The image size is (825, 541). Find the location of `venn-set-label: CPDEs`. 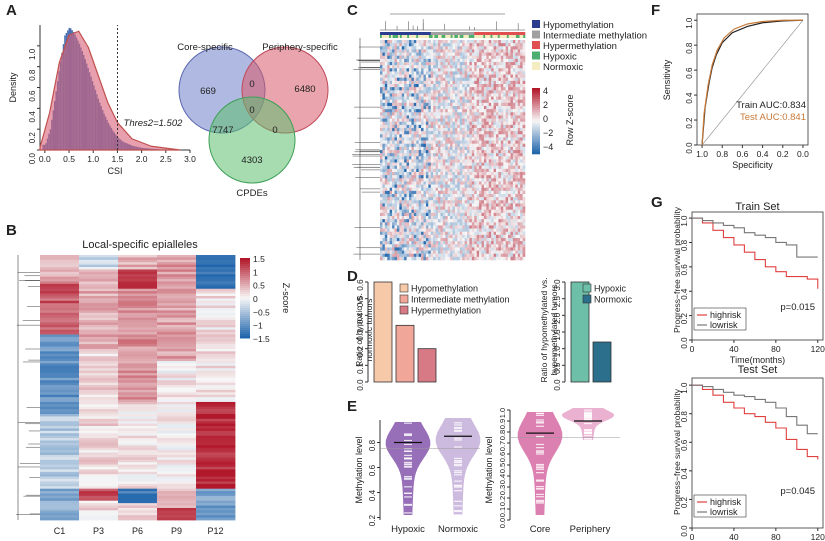

venn-set-label: CPDEs is located at coordinates (251, 193).